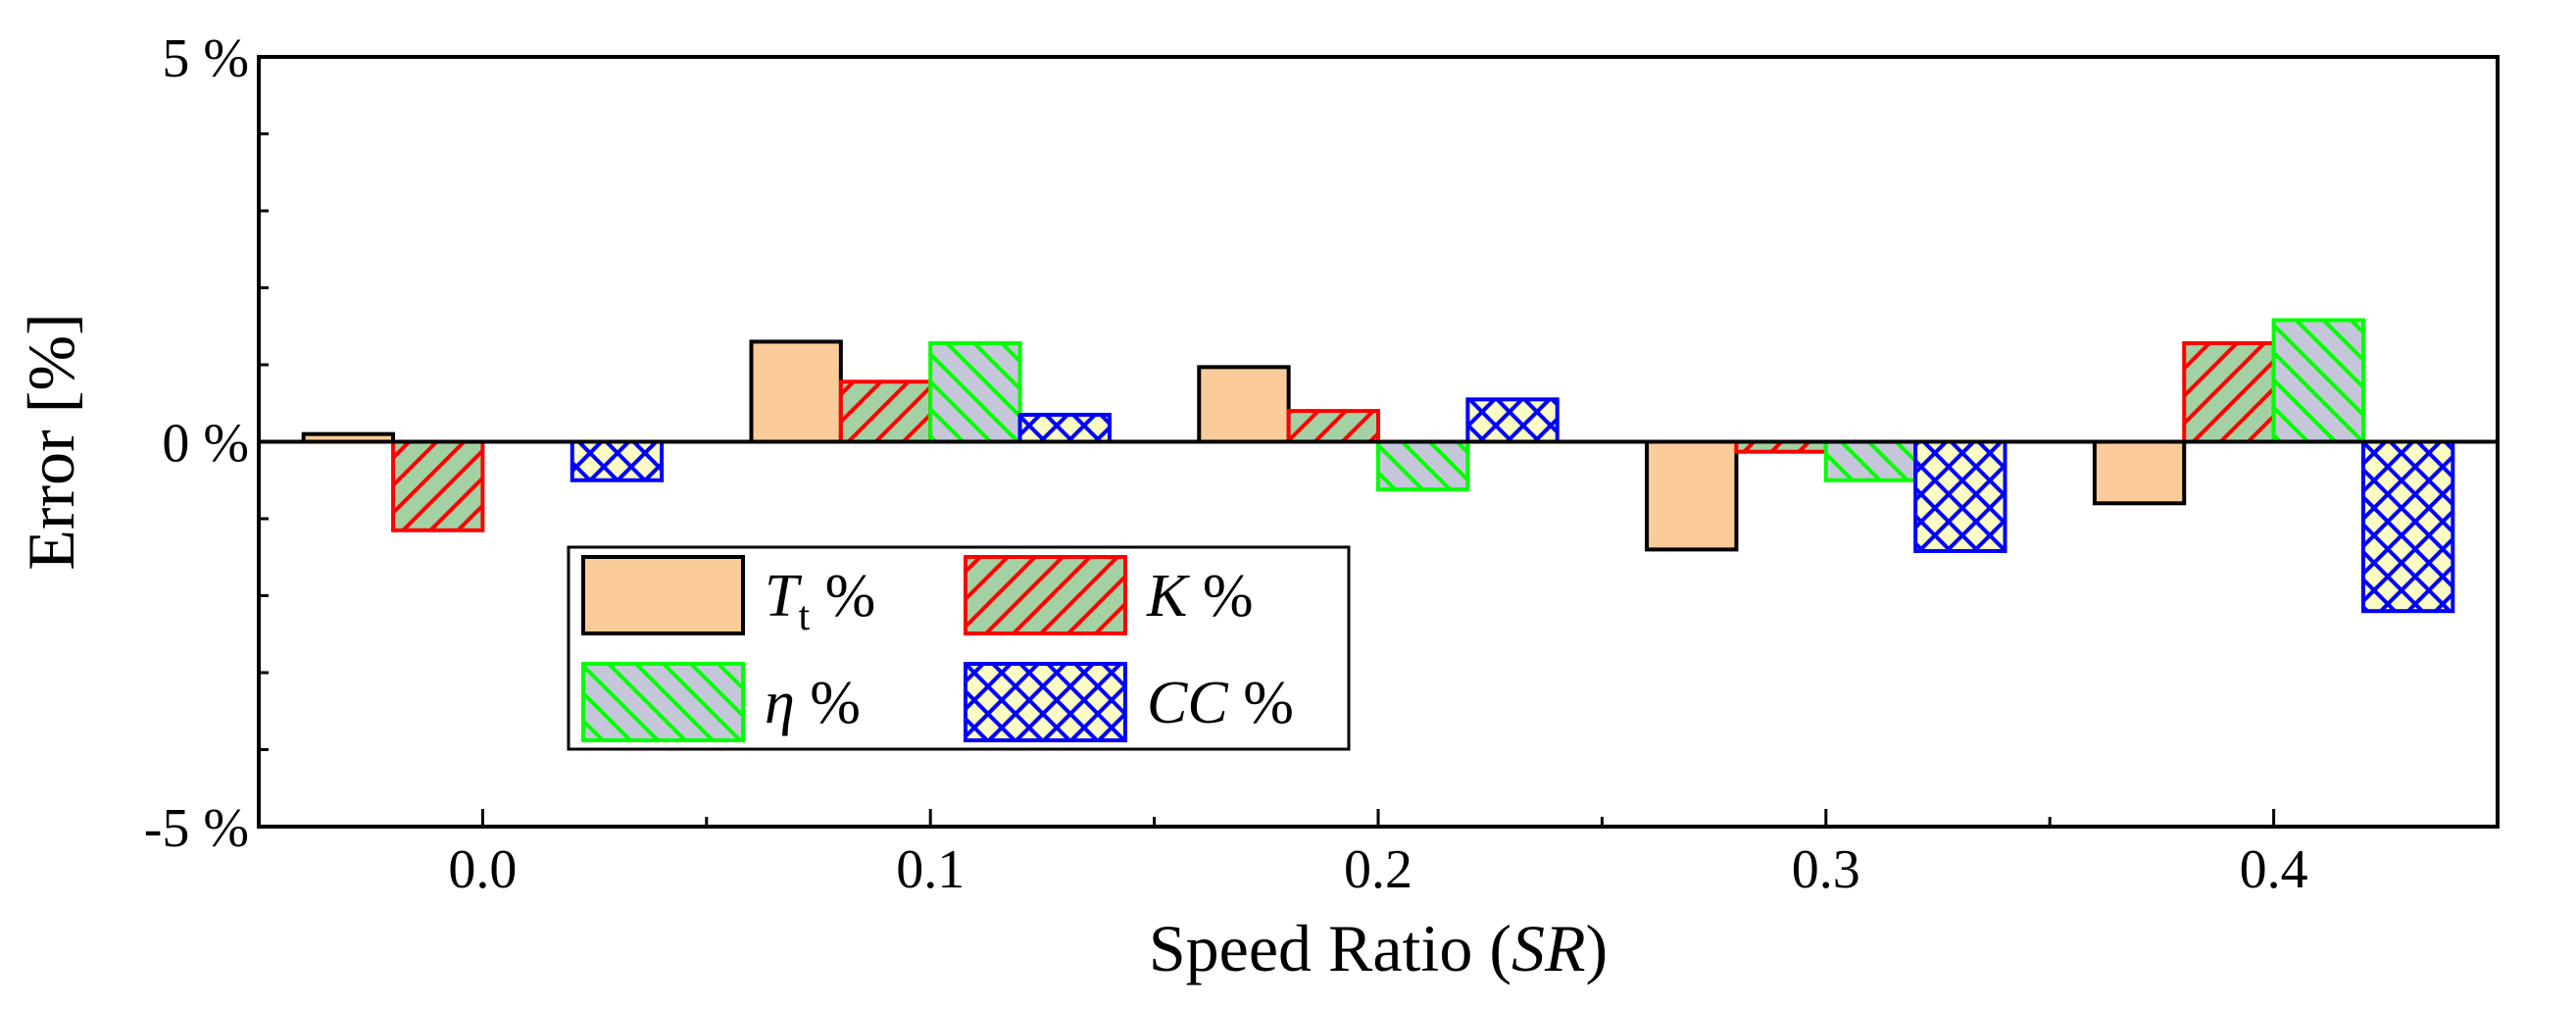 The width and height of the screenshot is (2576, 1009). I want to click on bar--0.1, so click(975, 392).